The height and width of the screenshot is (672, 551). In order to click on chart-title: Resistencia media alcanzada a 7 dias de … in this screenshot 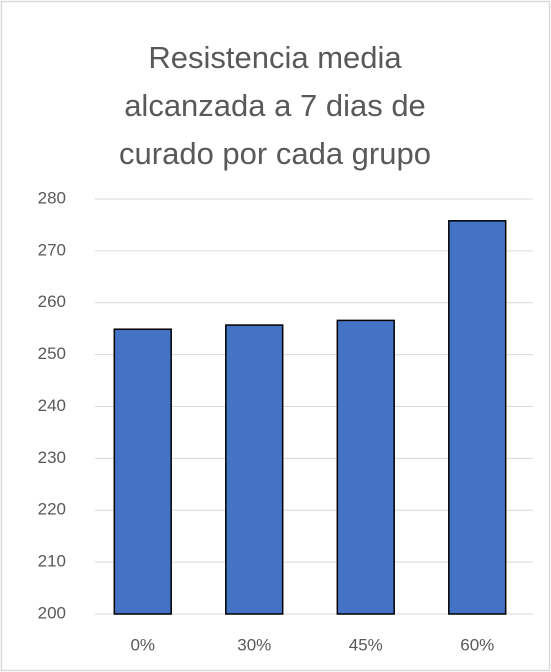, I will do `click(275, 105)`.